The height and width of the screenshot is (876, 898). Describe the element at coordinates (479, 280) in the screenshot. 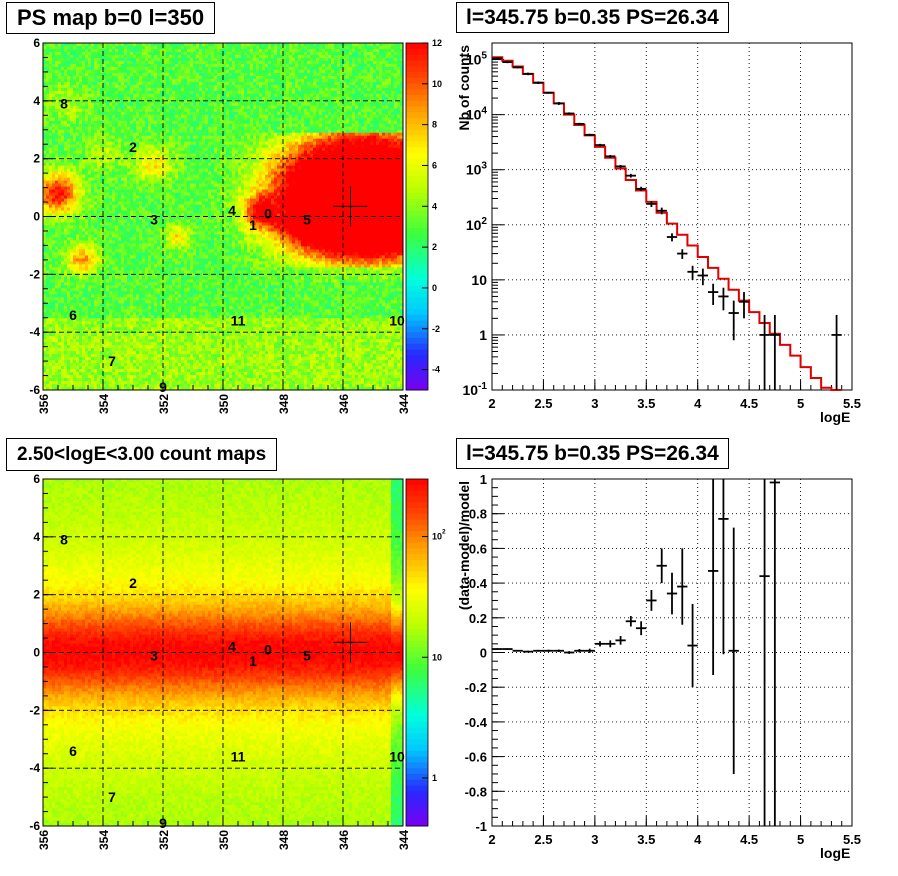

I see `y-tick-label: 10` at that location.